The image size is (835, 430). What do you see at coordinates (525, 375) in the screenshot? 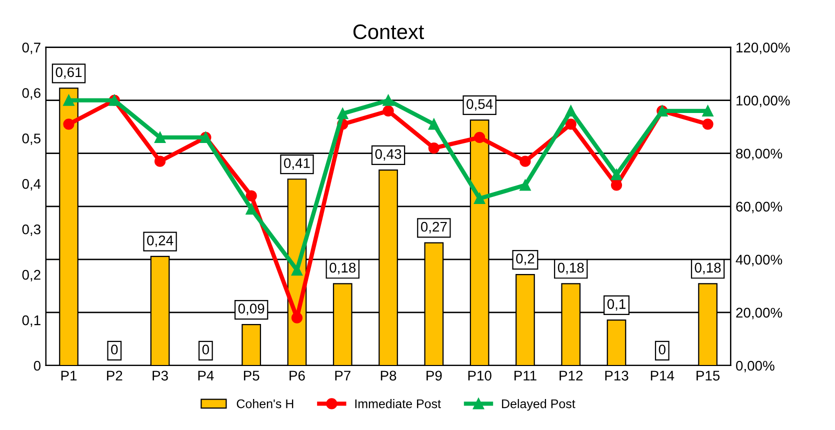
I see `x-tick-label: P11` at bounding box center [525, 375].